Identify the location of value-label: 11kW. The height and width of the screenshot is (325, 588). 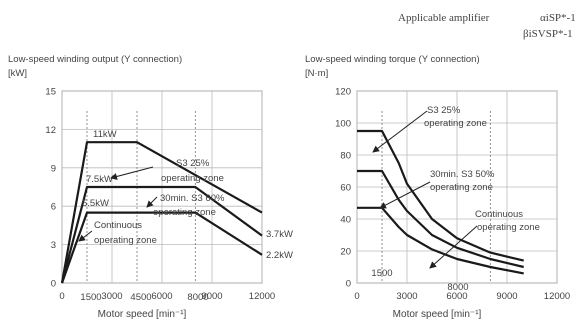
(105, 134).